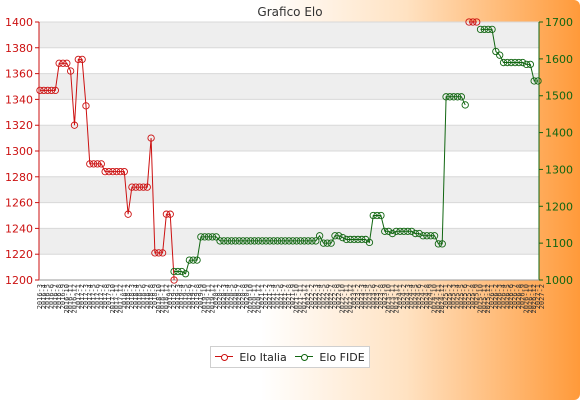  What do you see at coordinates (556, 151) in the screenshot?
I see `right-axis-ticks: 1000 1100 1200 1300 1400 1500 1600 1700` at bounding box center [556, 151].